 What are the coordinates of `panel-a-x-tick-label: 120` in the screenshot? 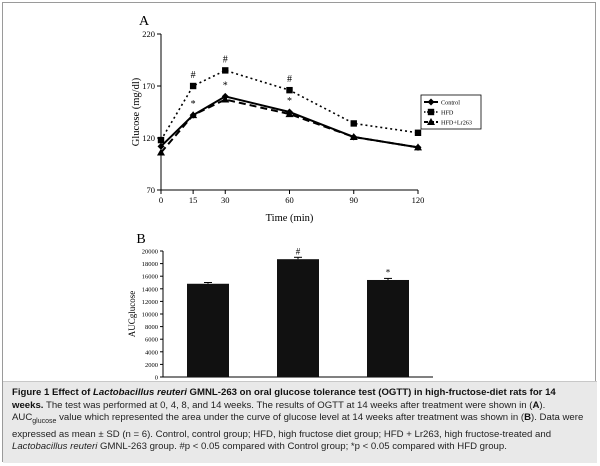 It's located at (418, 200).